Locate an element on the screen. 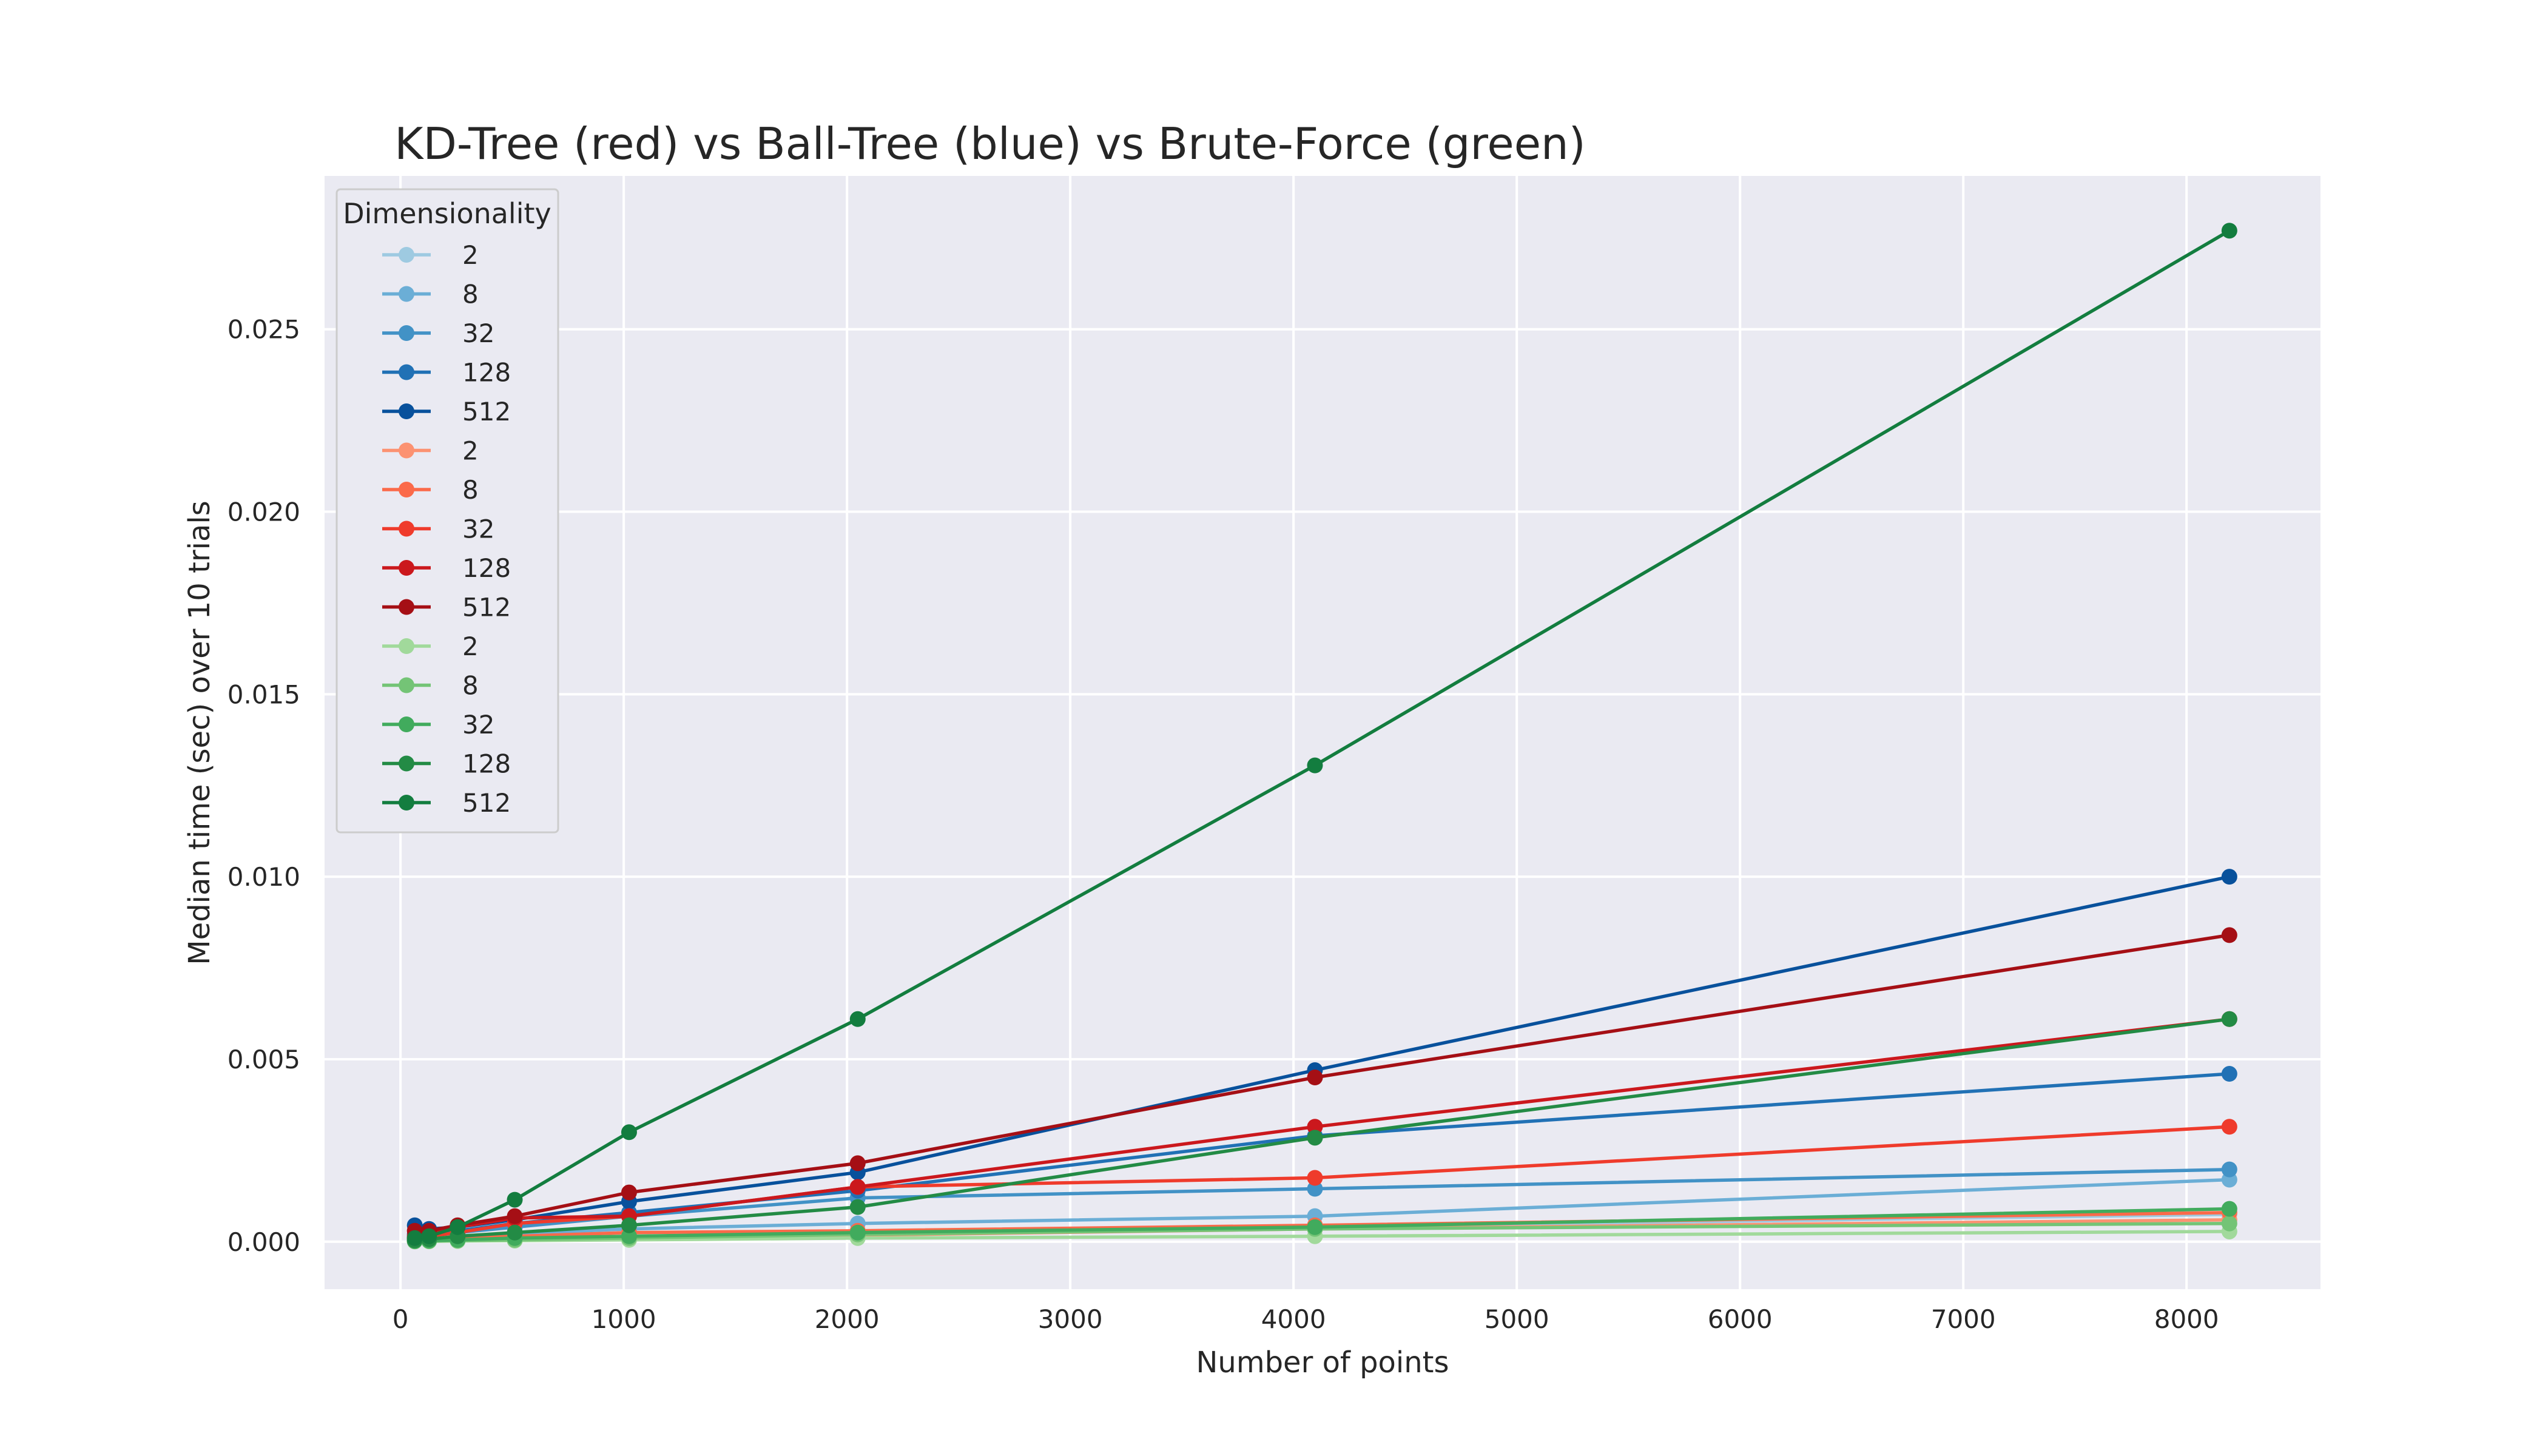  legend-item-11: 8 is located at coordinates (430, 686).